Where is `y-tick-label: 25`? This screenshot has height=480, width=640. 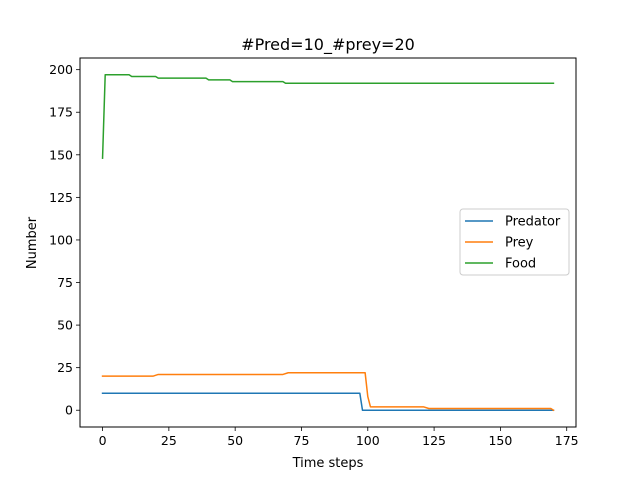
y-tick-label: 25 is located at coordinates (65, 367).